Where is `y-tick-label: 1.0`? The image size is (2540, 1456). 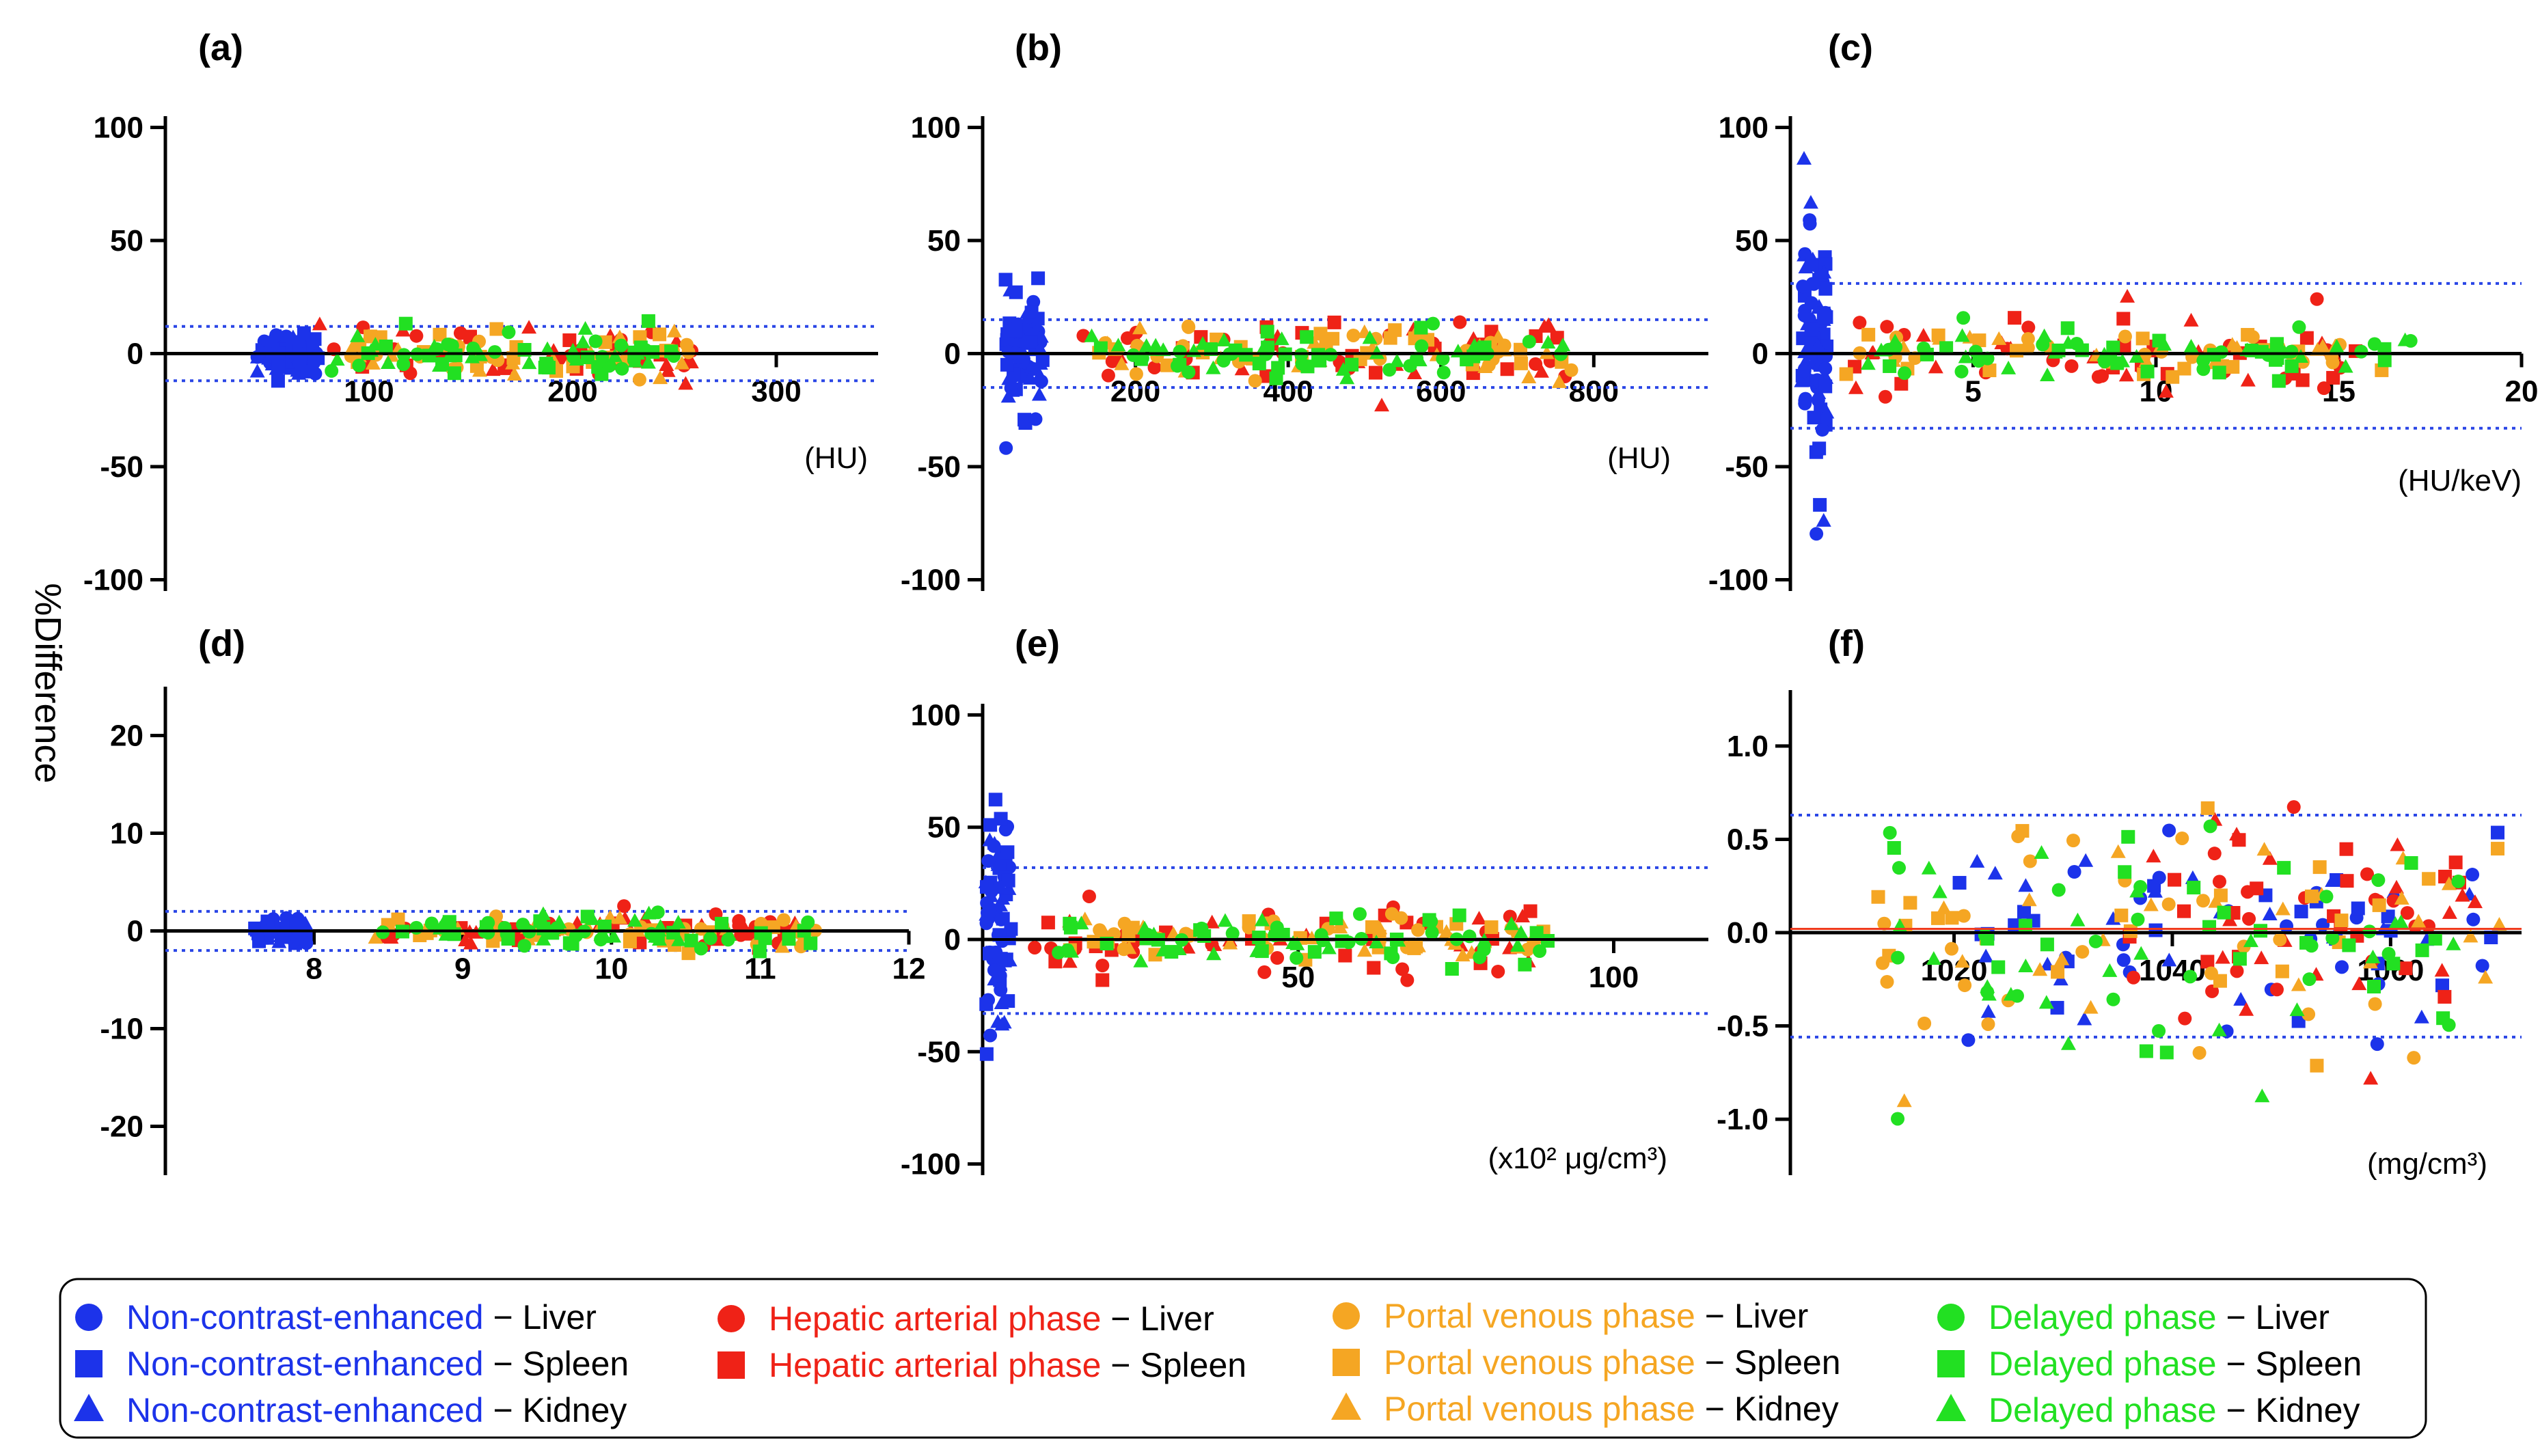
y-tick-label: 1.0 is located at coordinates (1748, 746).